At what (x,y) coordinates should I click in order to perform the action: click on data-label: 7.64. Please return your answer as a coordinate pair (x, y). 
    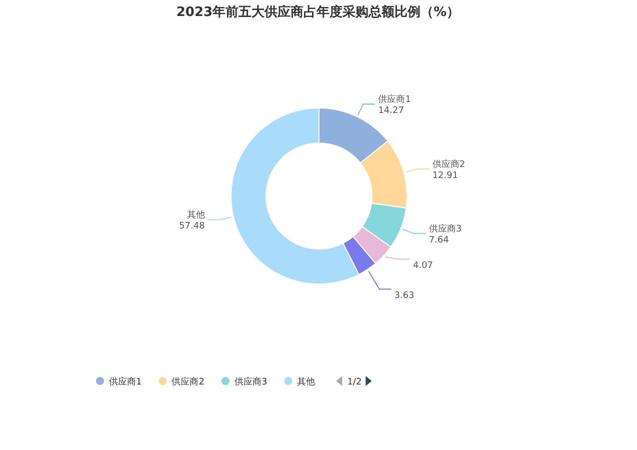
    Looking at the image, I should click on (439, 241).